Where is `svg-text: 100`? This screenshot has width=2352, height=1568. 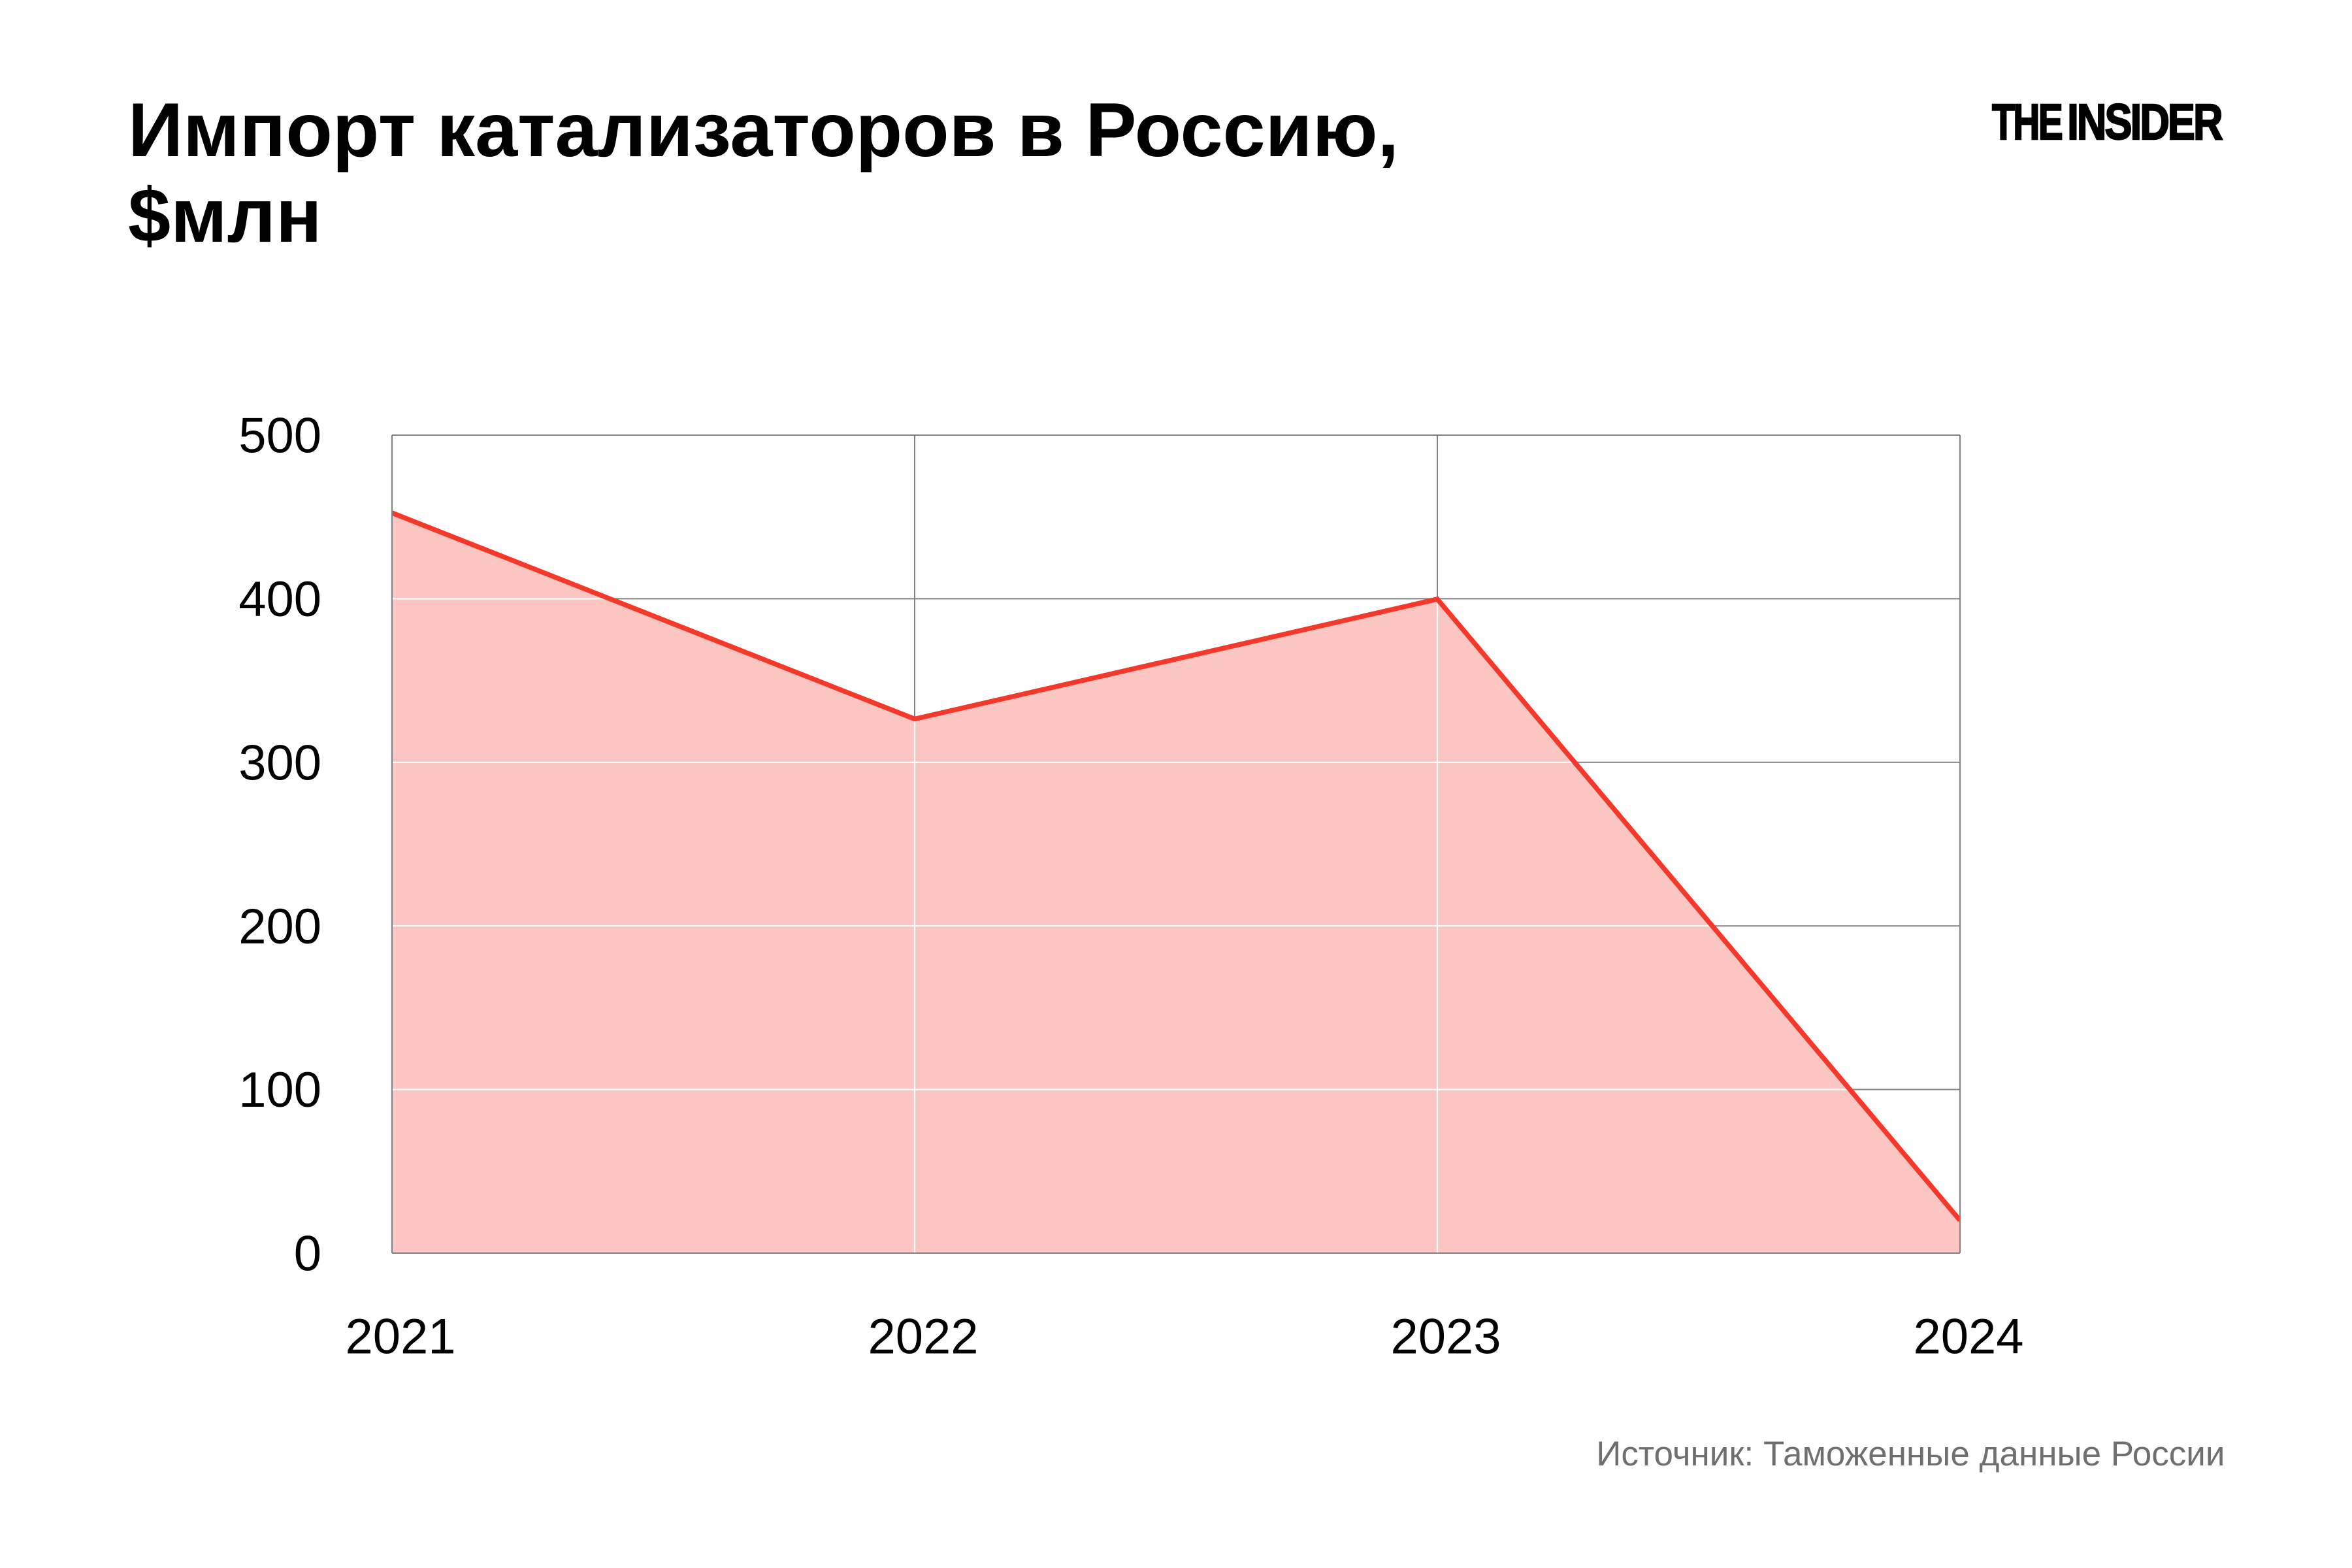 svg-text: 100 is located at coordinates (279, 1090).